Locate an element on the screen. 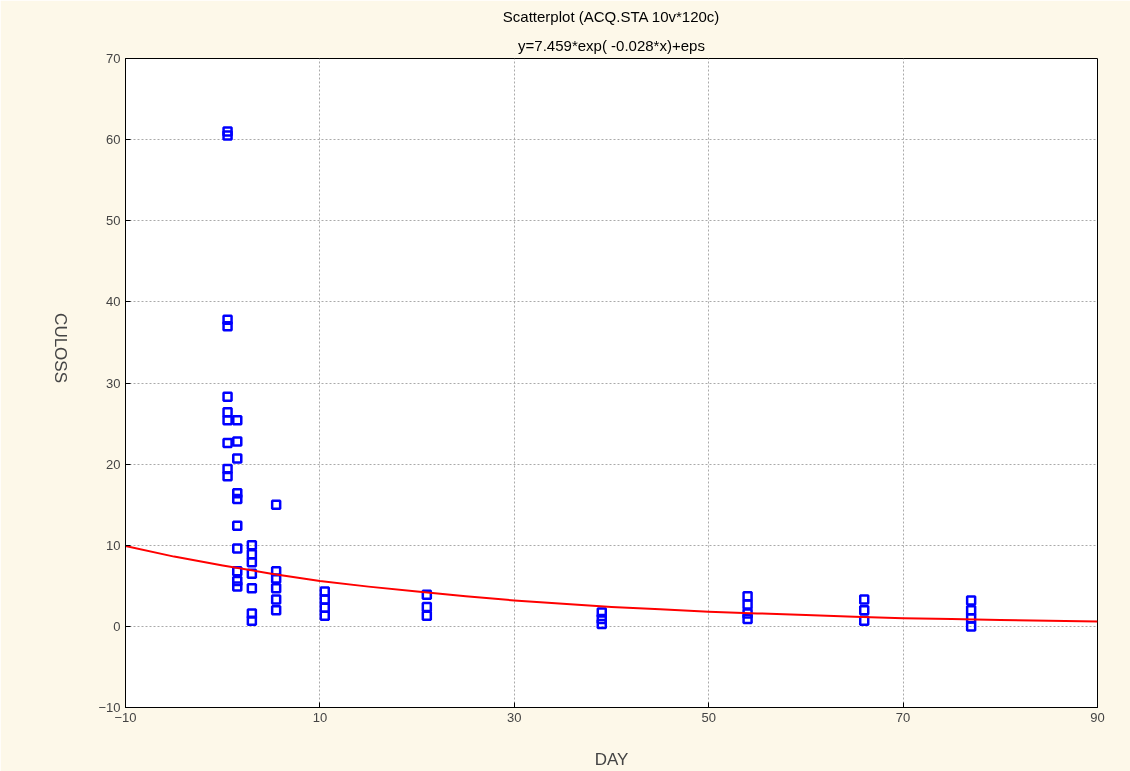 This screenshot has width=1130, height=771. y-tick-label: 60 is located at coordinates (113, 140).